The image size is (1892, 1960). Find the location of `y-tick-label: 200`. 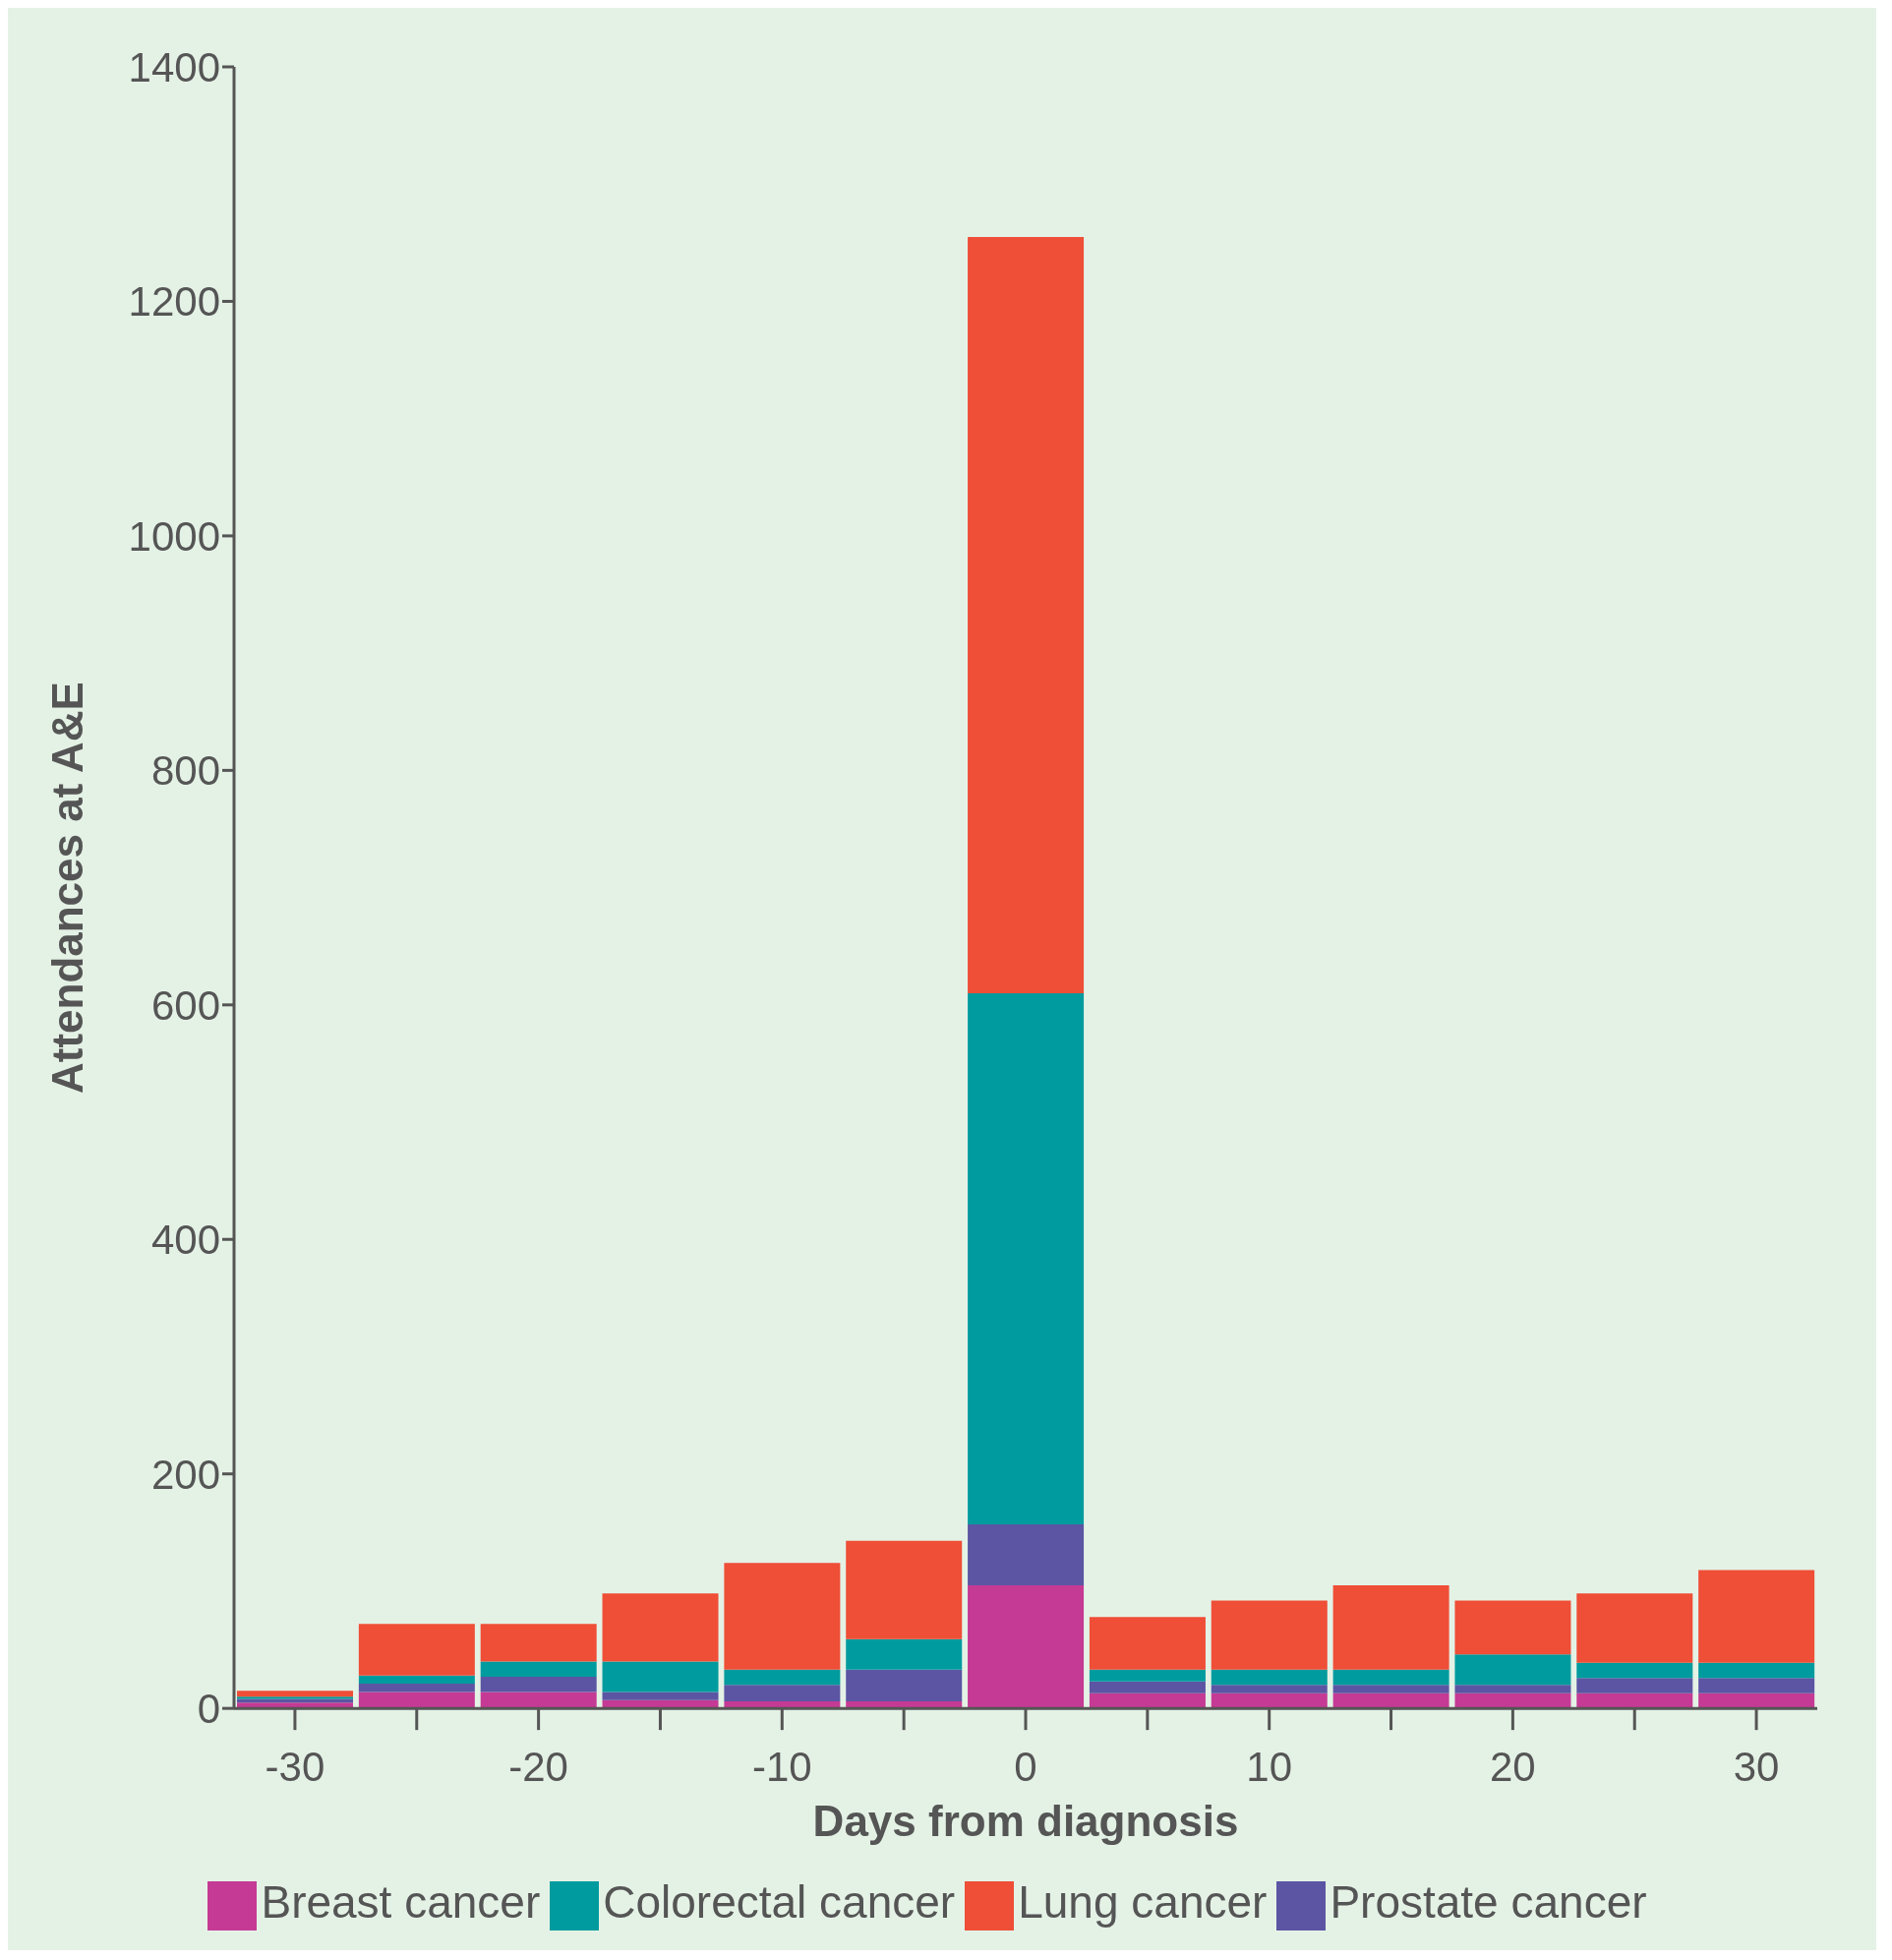

y-tick-label: 200 is located at coordinates (185, 1474).